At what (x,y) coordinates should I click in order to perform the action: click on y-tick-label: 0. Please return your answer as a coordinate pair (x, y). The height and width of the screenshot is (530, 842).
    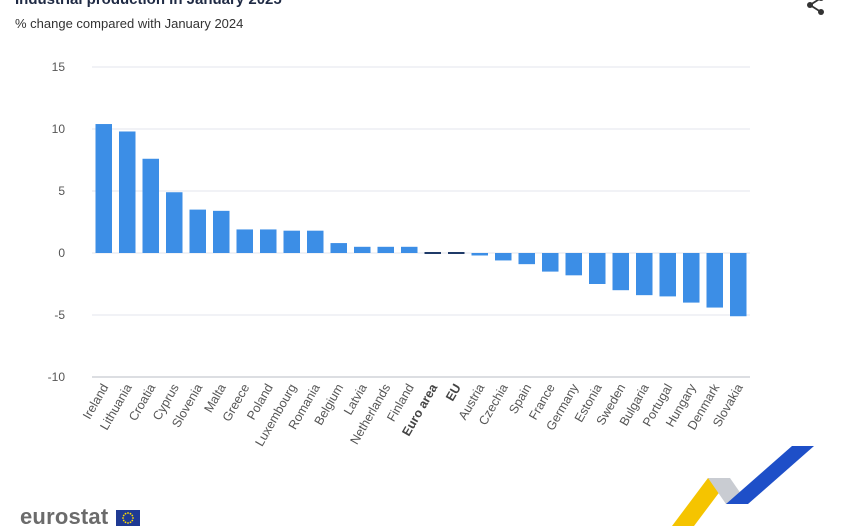
    Looking at the image, I should click on (61, 253).